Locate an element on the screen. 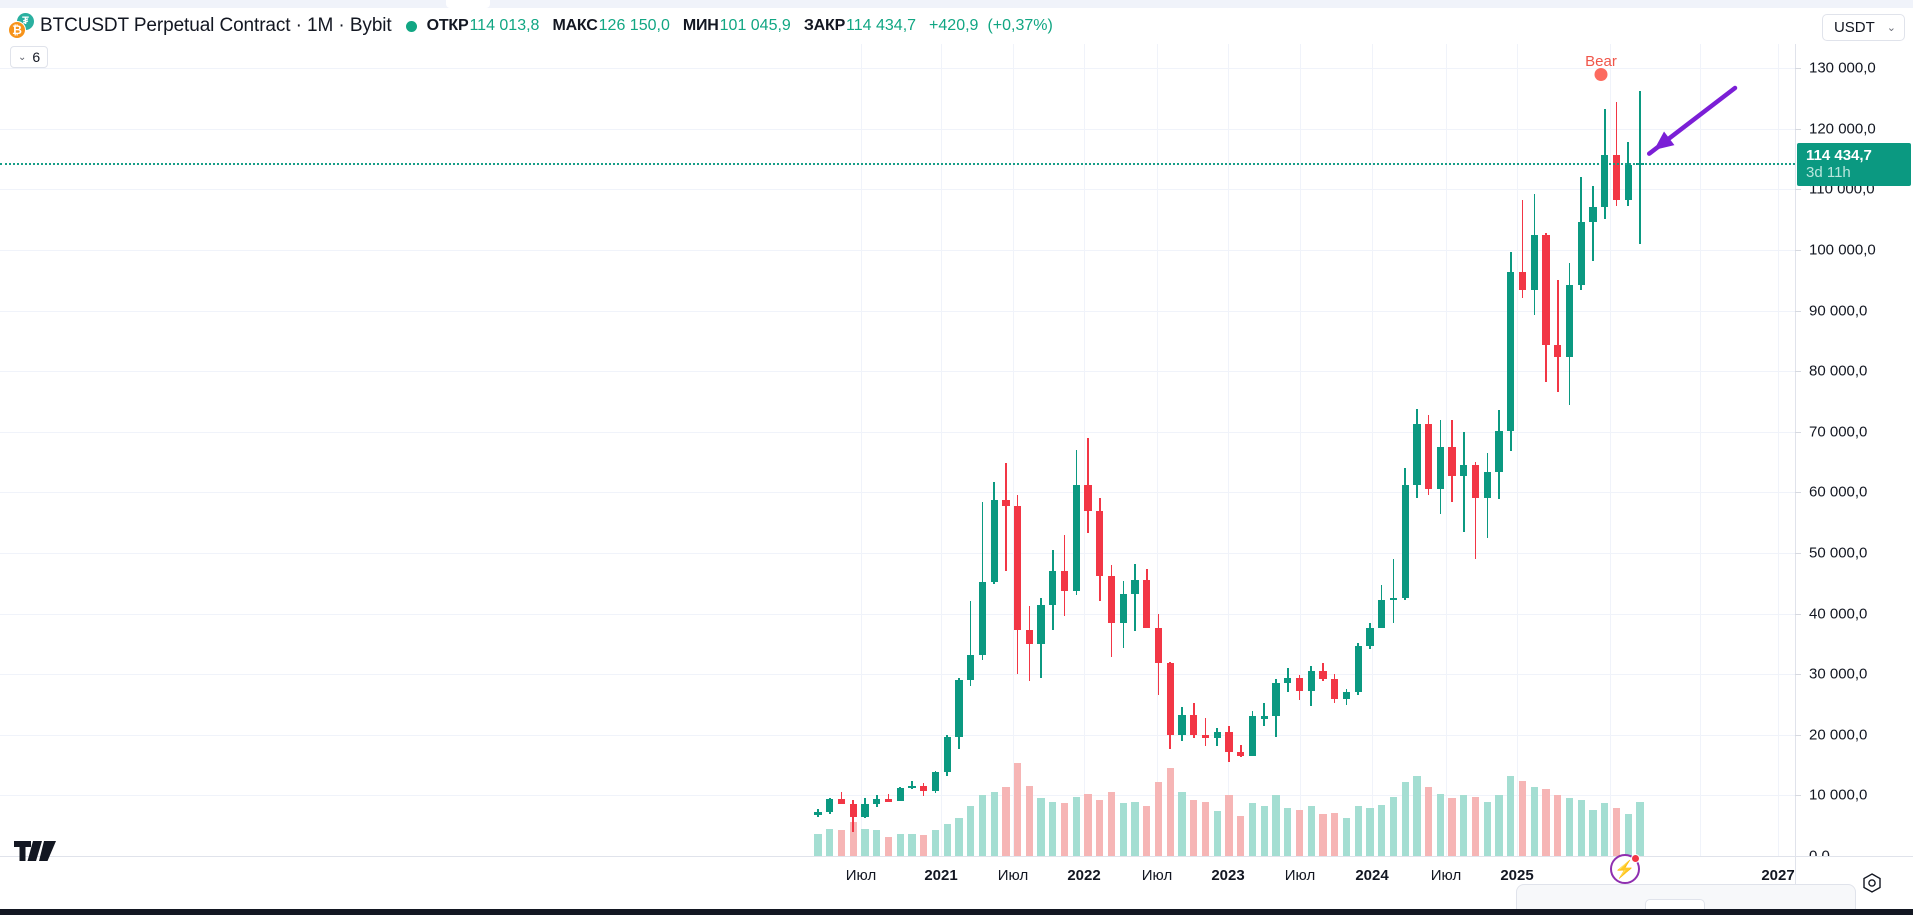 This screenshot has width=1913, height=915. currency-selector: USDT ⌄ is located at coordinates (1863, 27).